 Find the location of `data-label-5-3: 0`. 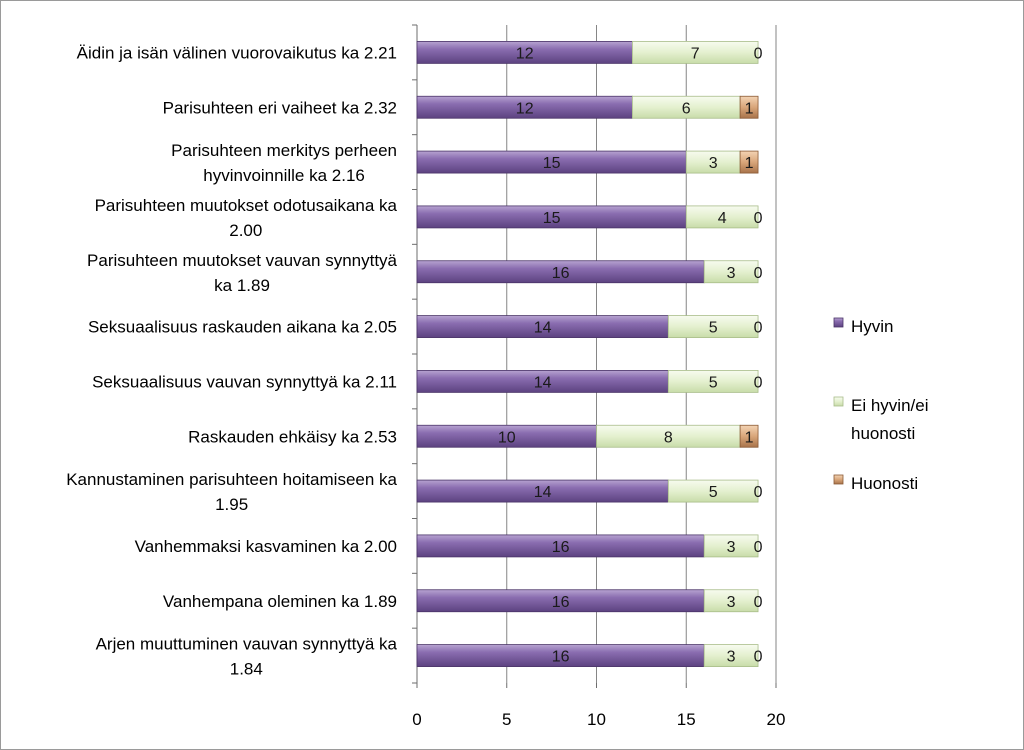

data-label-5-3: 0 is located at coordinates (758, 273).